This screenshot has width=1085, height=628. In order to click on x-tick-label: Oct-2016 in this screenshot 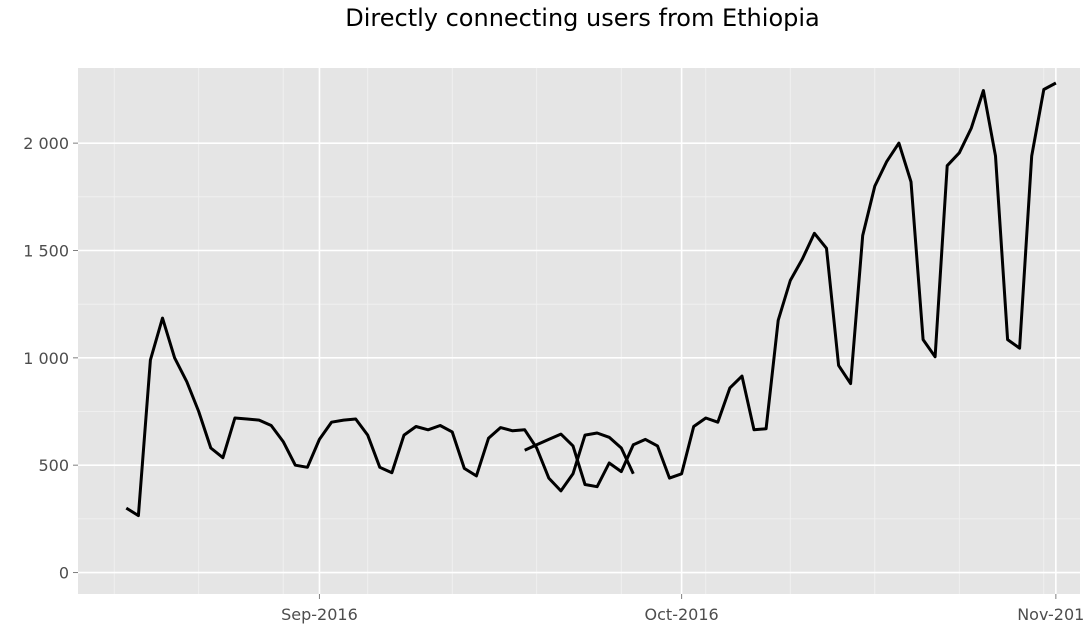, I will do `click(682, 614)`.